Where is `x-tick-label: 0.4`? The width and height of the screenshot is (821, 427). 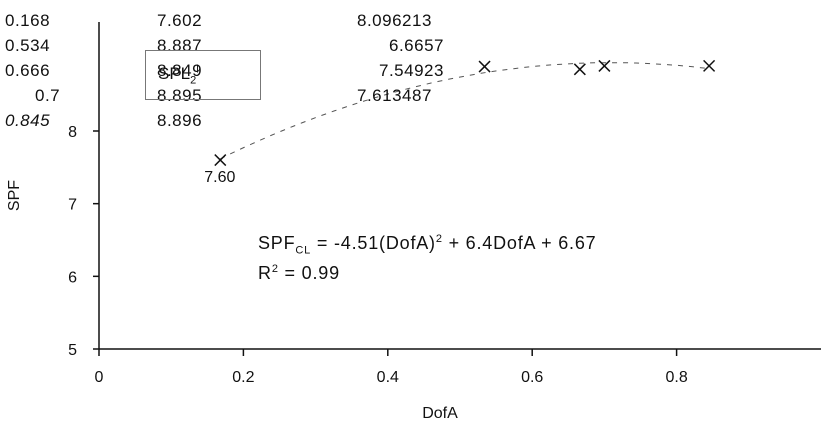 x-tick-label: 0.4 is located at coordinates (388, 377).